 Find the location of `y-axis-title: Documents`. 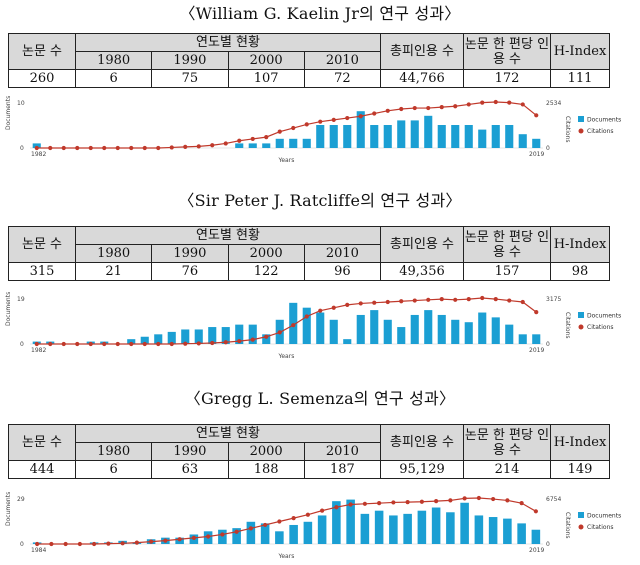

y-axis-title: Documents is located at coordinates (8, 113).